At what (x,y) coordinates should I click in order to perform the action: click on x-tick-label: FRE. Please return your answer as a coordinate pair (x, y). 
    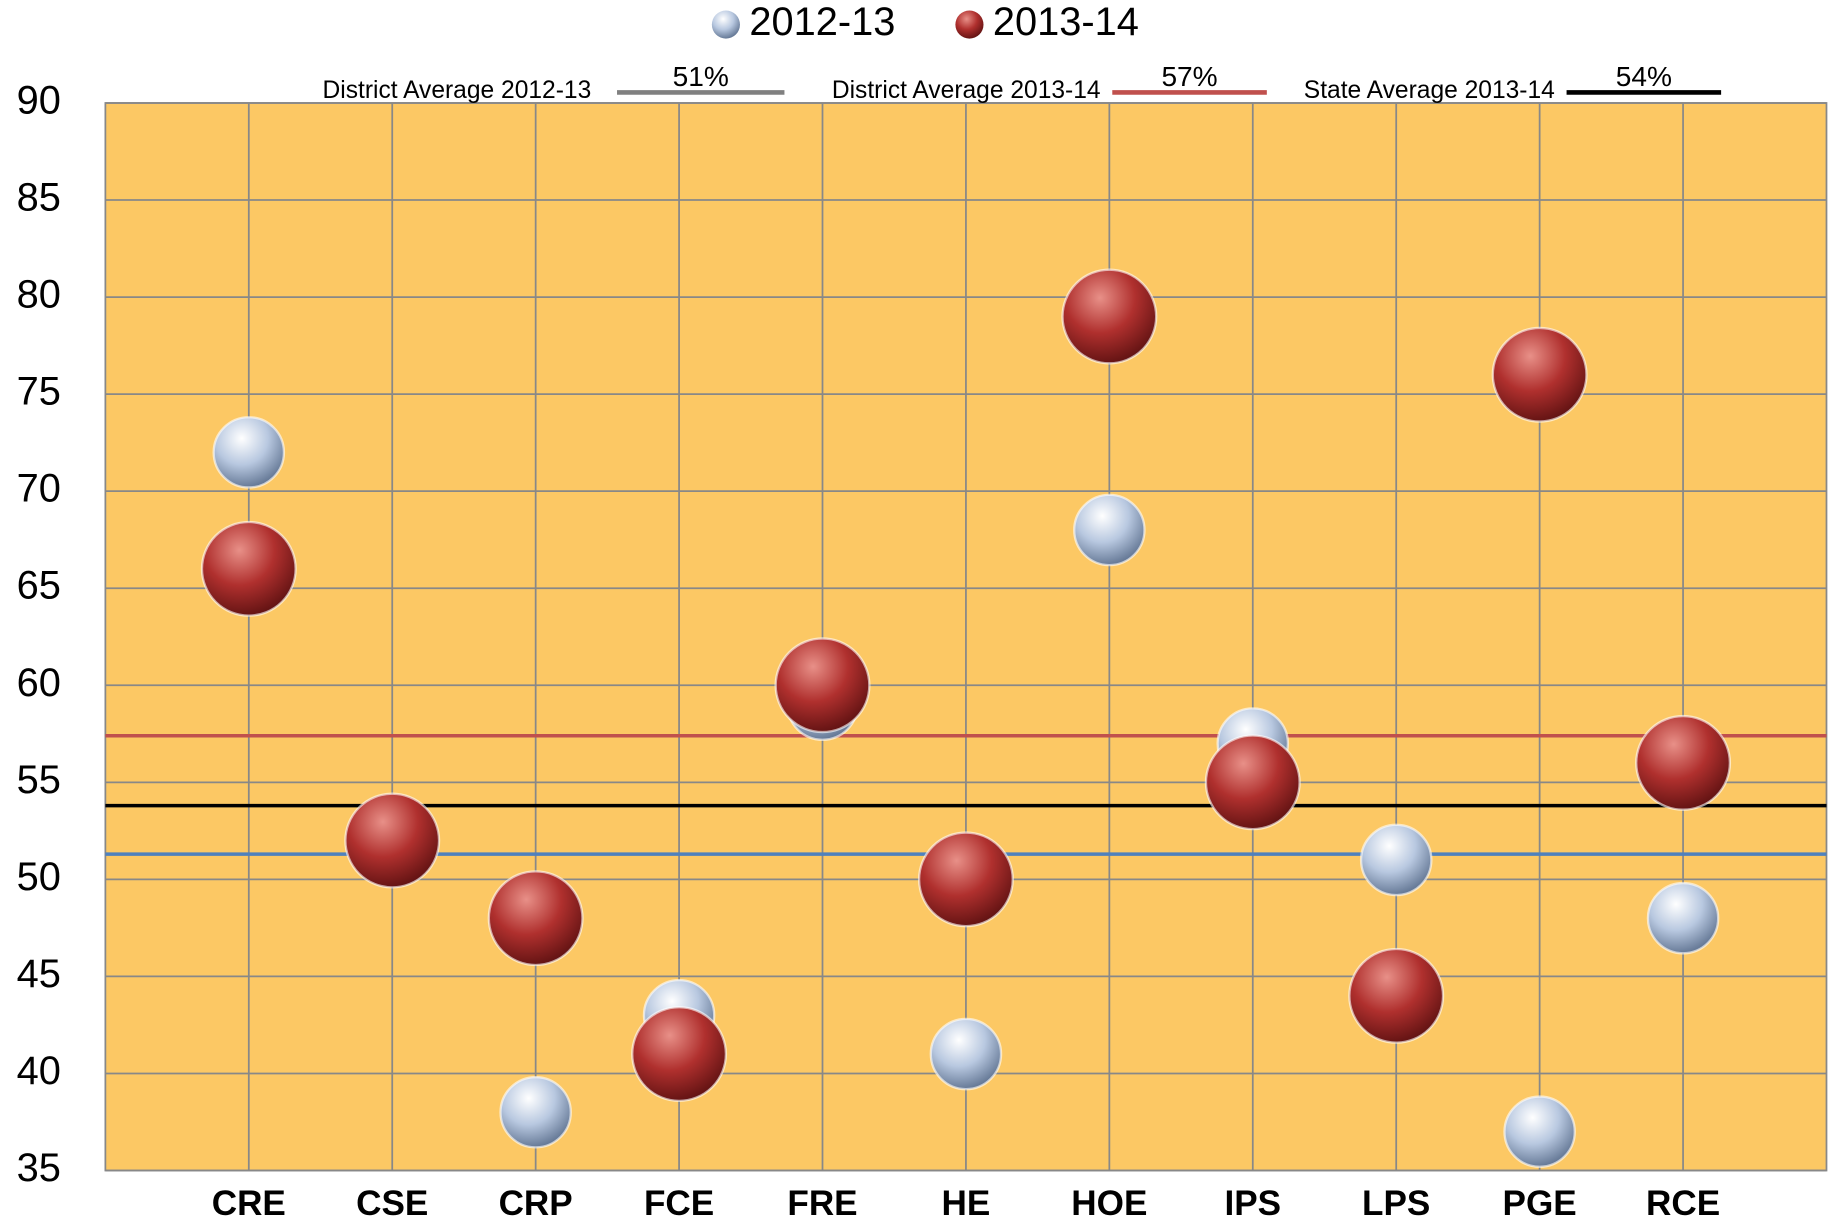
    Looking at the image, I should click on (822, 1203).